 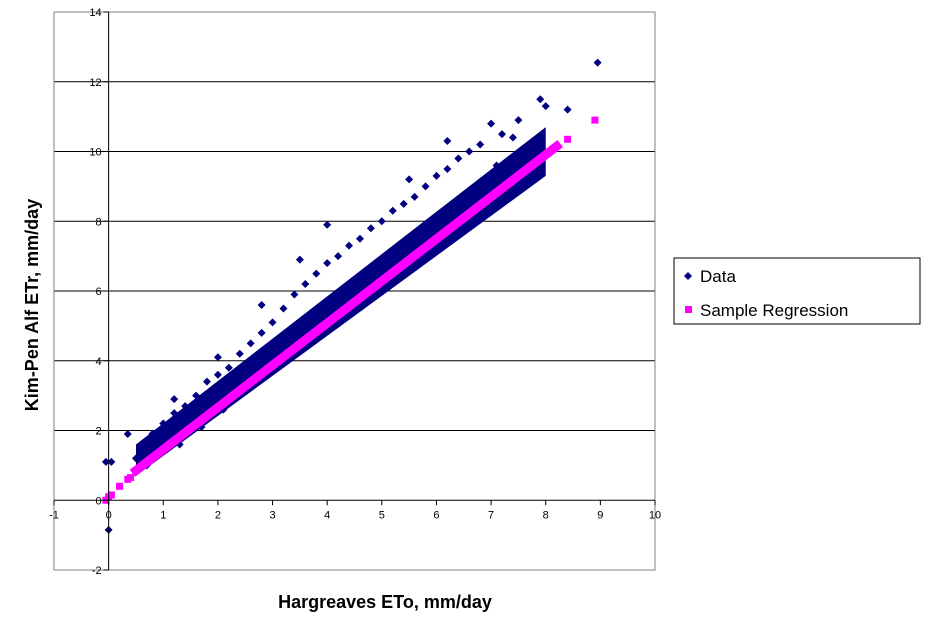 What do you see at coordinates (99, 222) in the screenshot?
I see `y-tick-label-8: 8` at bounding box center [99, 222].